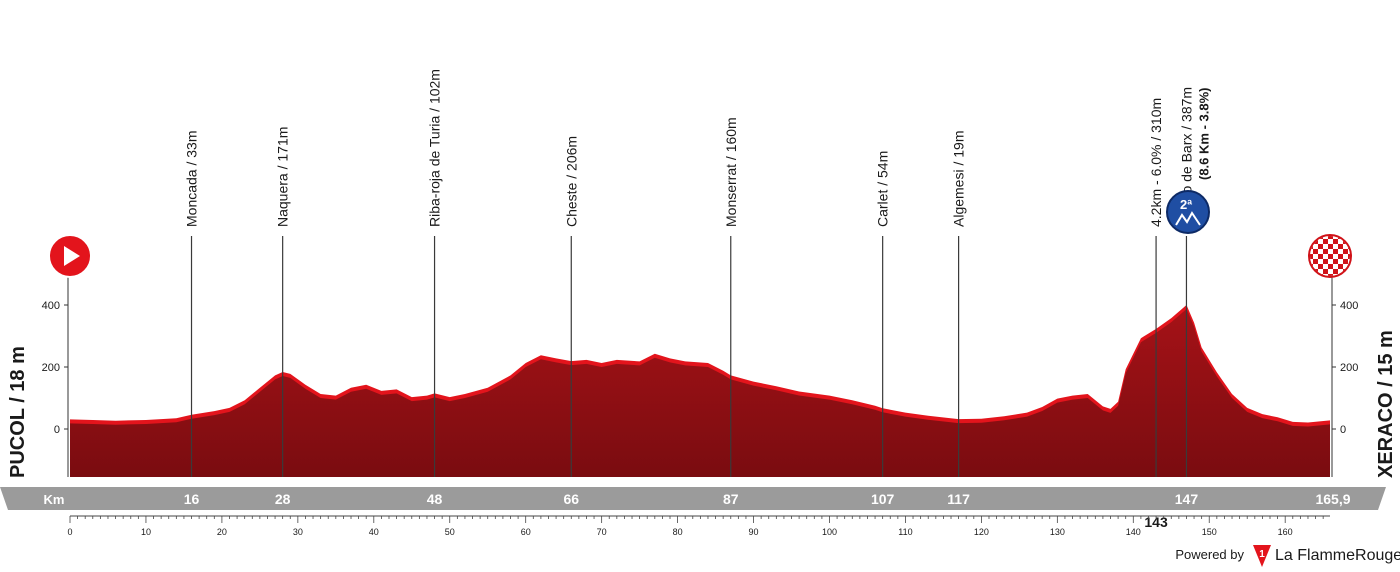 The image size is (1400, 572). I want to click on mountain-cat2-icon: 2ª, so click(1188, 212).